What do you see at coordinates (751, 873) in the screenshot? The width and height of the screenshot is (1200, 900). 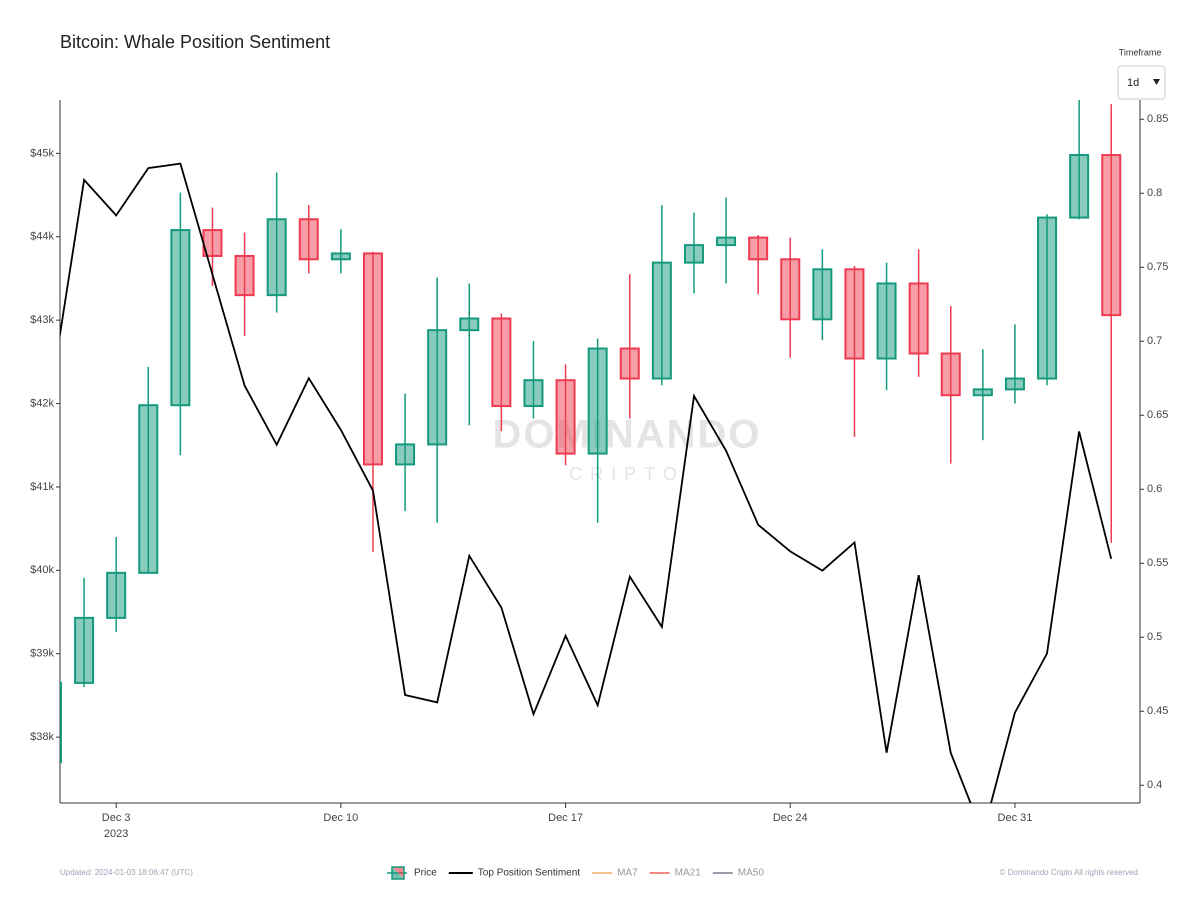 I see `legend-label: MA50` at bounding box center [751, 873].